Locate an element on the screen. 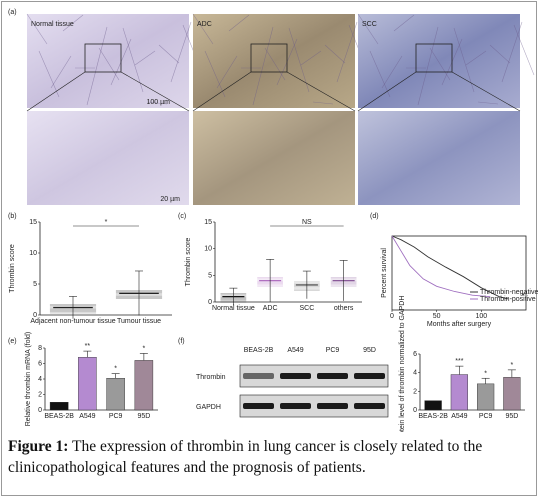 The image size is (538, 497). x-tick-label: PC9 is located at coordinates (116, 416).